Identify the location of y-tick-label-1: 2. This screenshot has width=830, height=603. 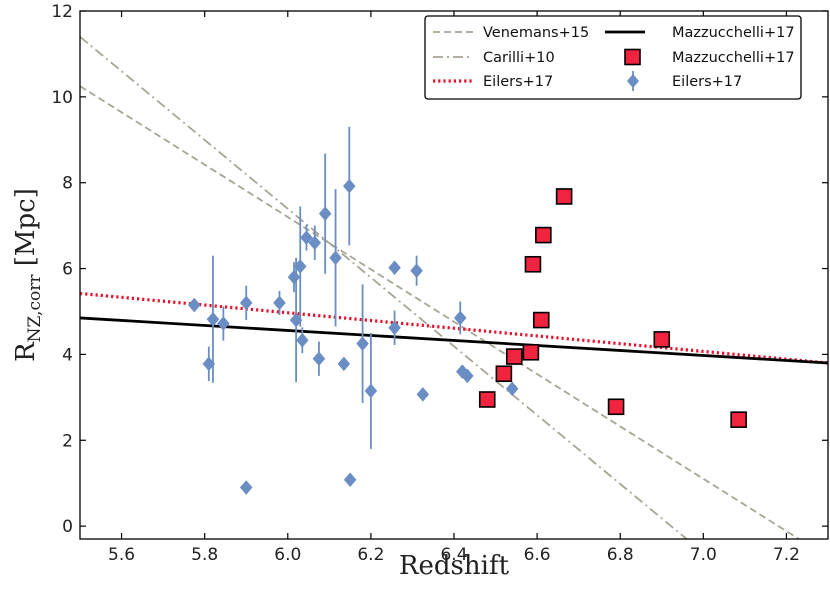
(67, 441).